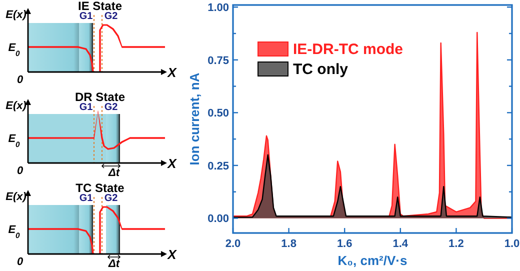 The height and width of the screenshot is (271, 520). I want to click on x-tick-label: 2.0, so click(233, 244).